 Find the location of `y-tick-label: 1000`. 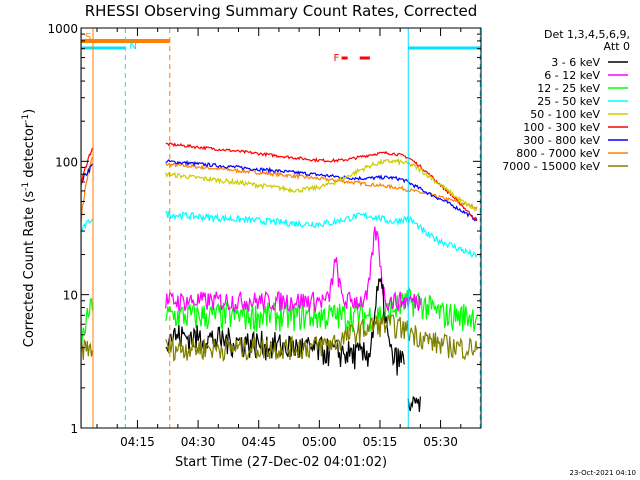

y-tick-label: 1000 is located at coordinates (62, 29).